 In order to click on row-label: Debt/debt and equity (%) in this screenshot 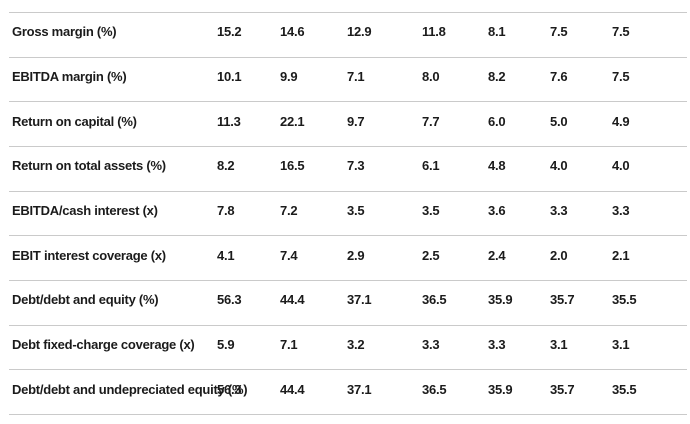, I will do `click(85, 300)`.